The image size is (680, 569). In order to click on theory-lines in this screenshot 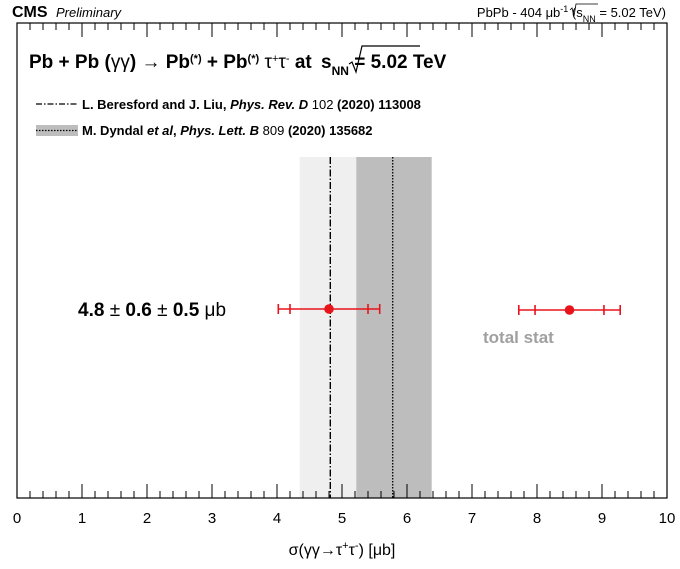, I will do `click(361, 327)`.